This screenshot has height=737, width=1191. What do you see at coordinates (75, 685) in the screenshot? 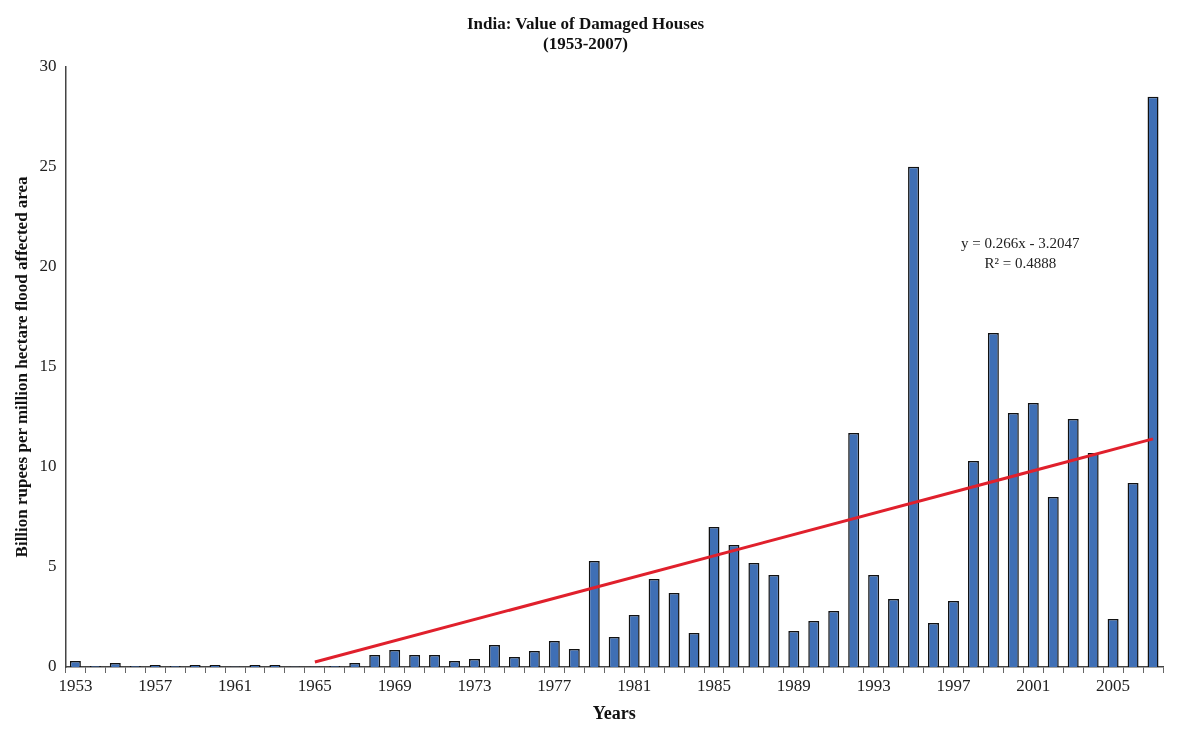
I see `x-tick-label: 1953` at bounding box center [75, 685].